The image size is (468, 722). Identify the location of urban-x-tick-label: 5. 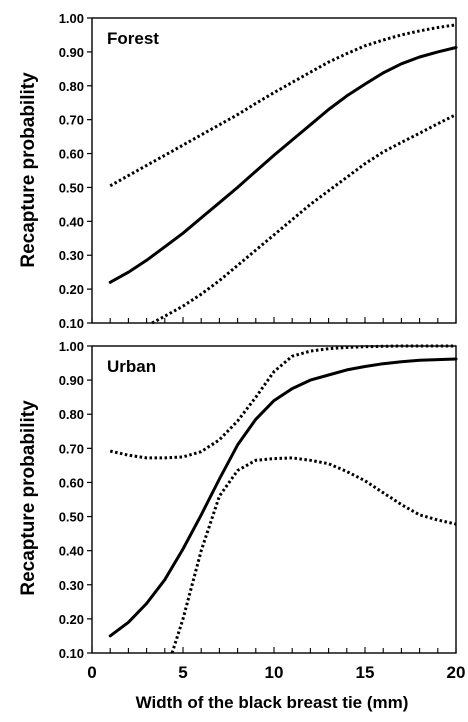
(182, 672).